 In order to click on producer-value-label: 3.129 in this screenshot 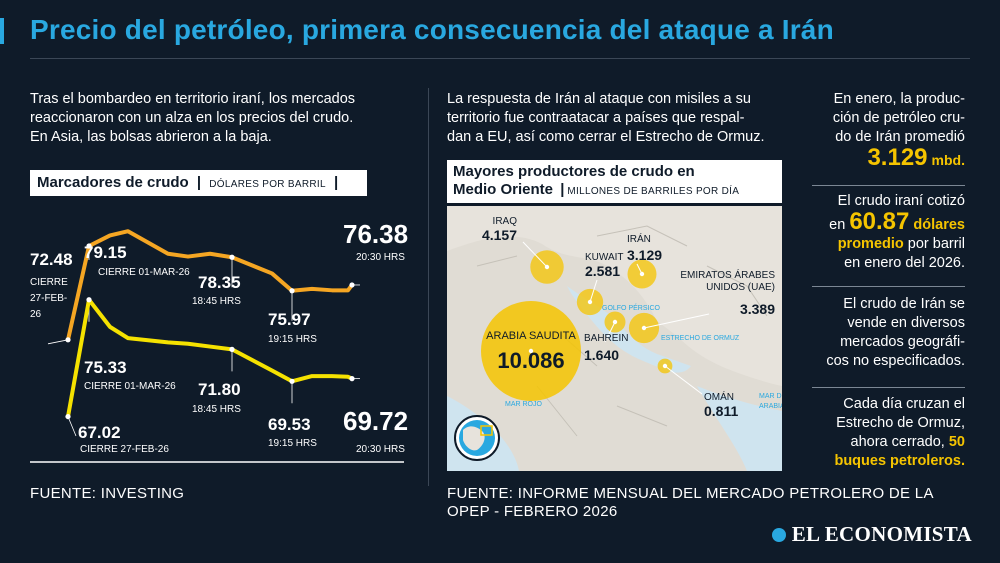, I will do `click(644, 255)`.